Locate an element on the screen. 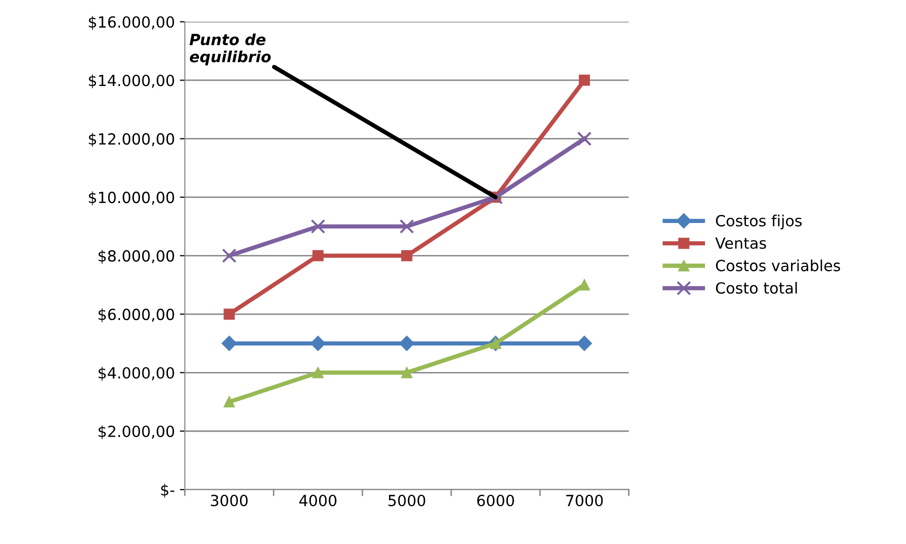 The height and width of the screenshot is (544, 906). legend-label: Ventas is located at coordinates (740, 243).